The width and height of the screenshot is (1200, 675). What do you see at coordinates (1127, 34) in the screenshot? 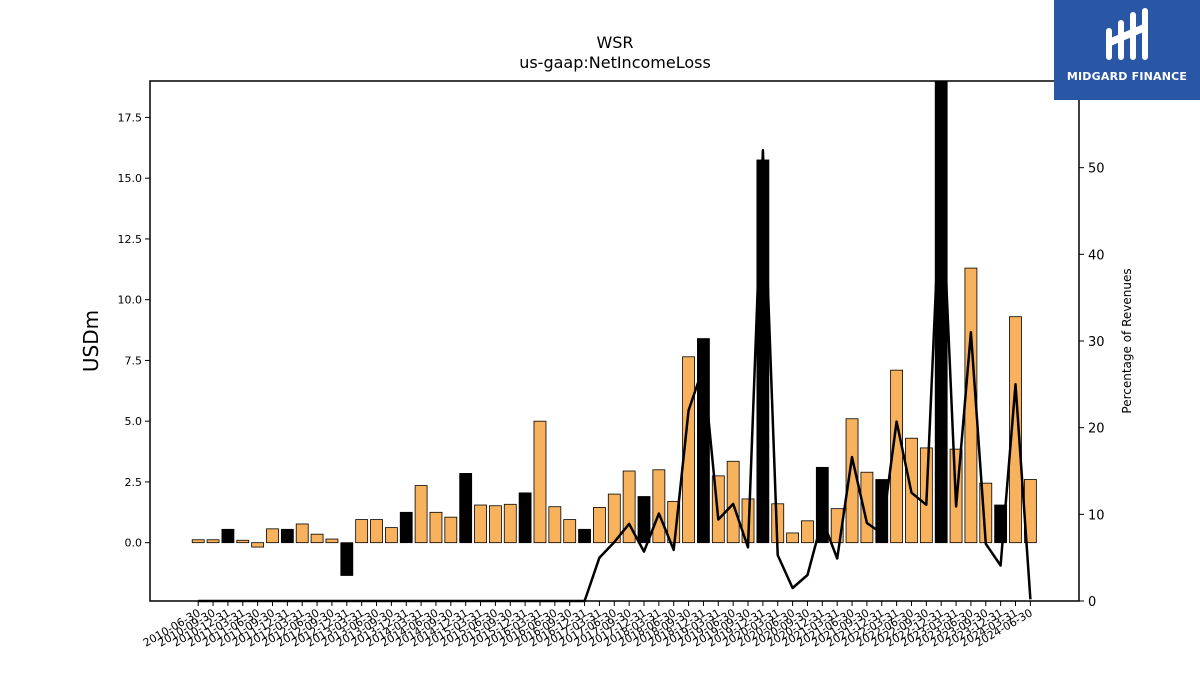
I see `midgard-logo-icon` at bounding box center [1127, 34].